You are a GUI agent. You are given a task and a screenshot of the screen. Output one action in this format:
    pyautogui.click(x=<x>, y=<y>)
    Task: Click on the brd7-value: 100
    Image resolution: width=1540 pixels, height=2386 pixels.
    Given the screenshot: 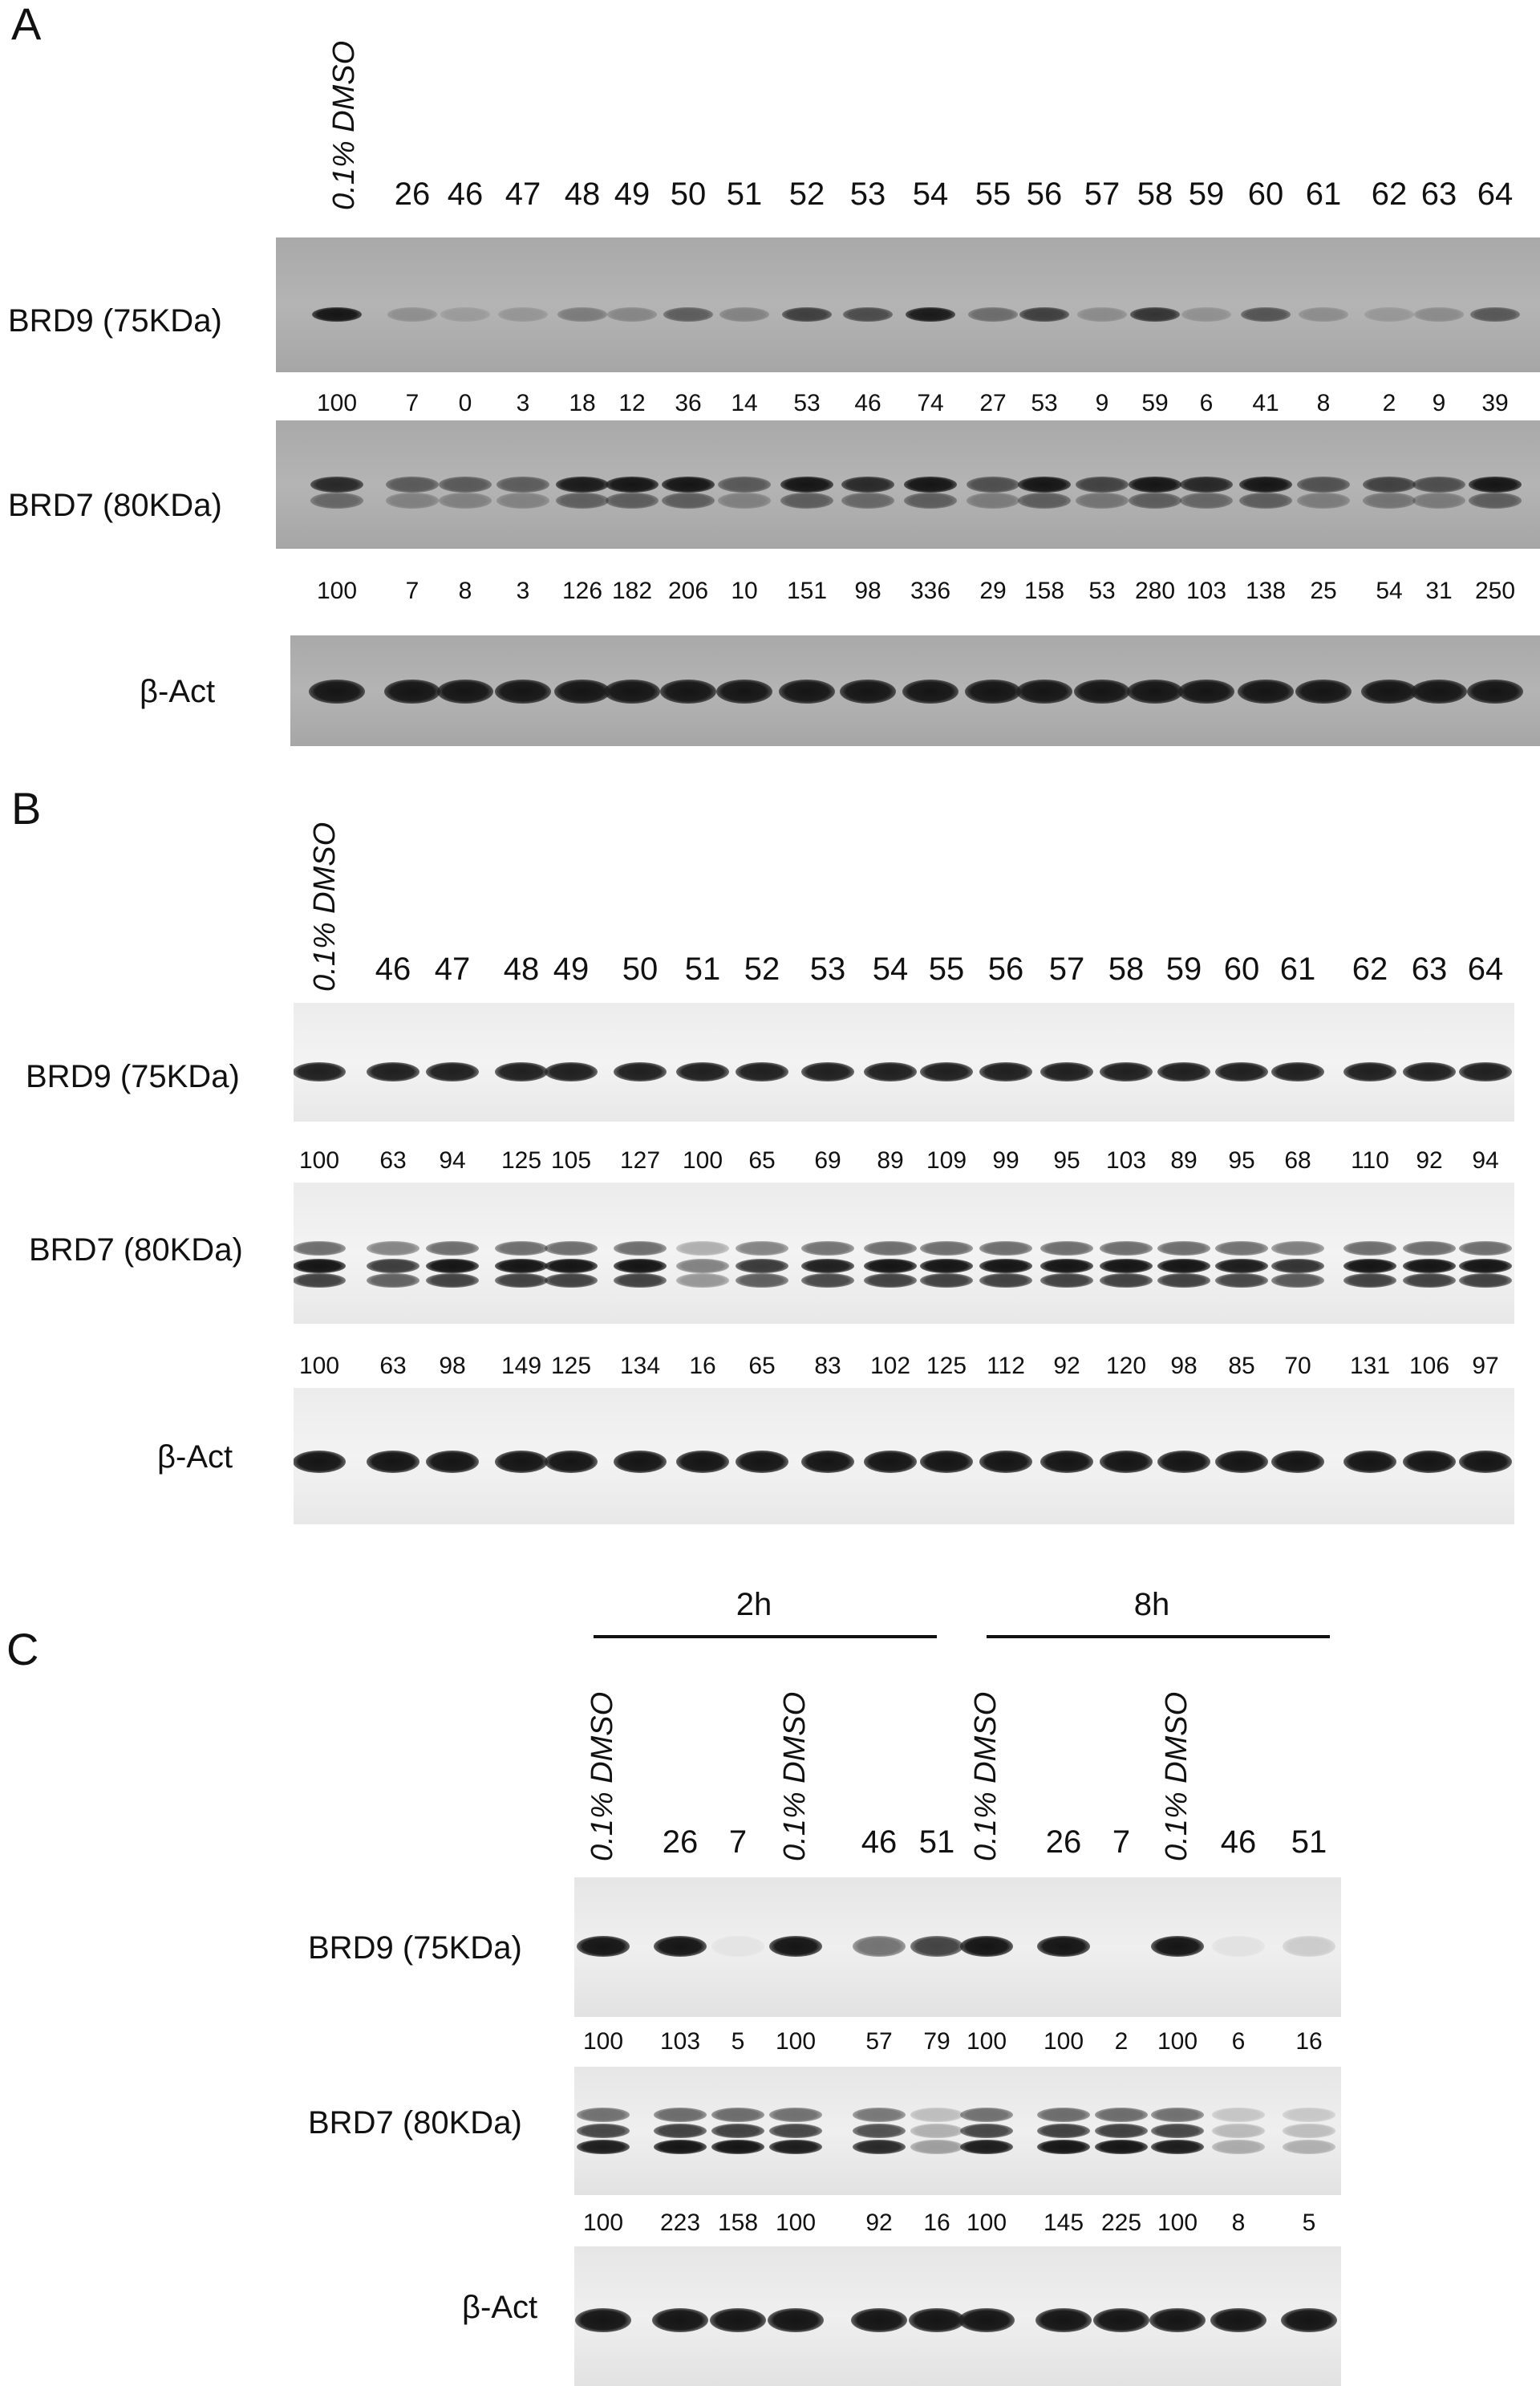 What is the action you would take?
    pyautogui.click(x=1177, y=2222)
    